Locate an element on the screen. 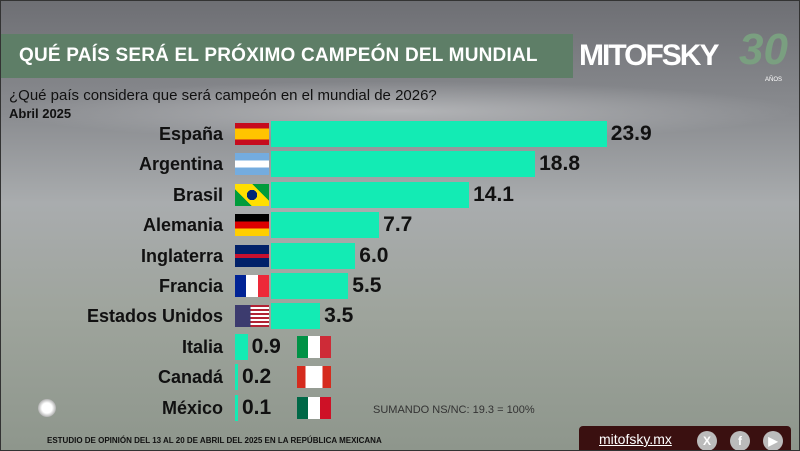  flag-mexico-icon is located at coordinates (314, 407).